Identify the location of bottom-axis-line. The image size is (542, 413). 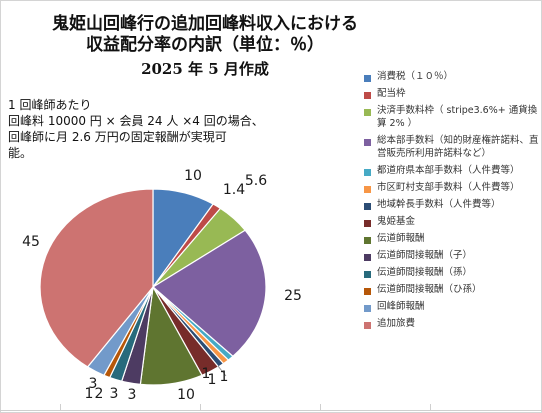
(271, 410).